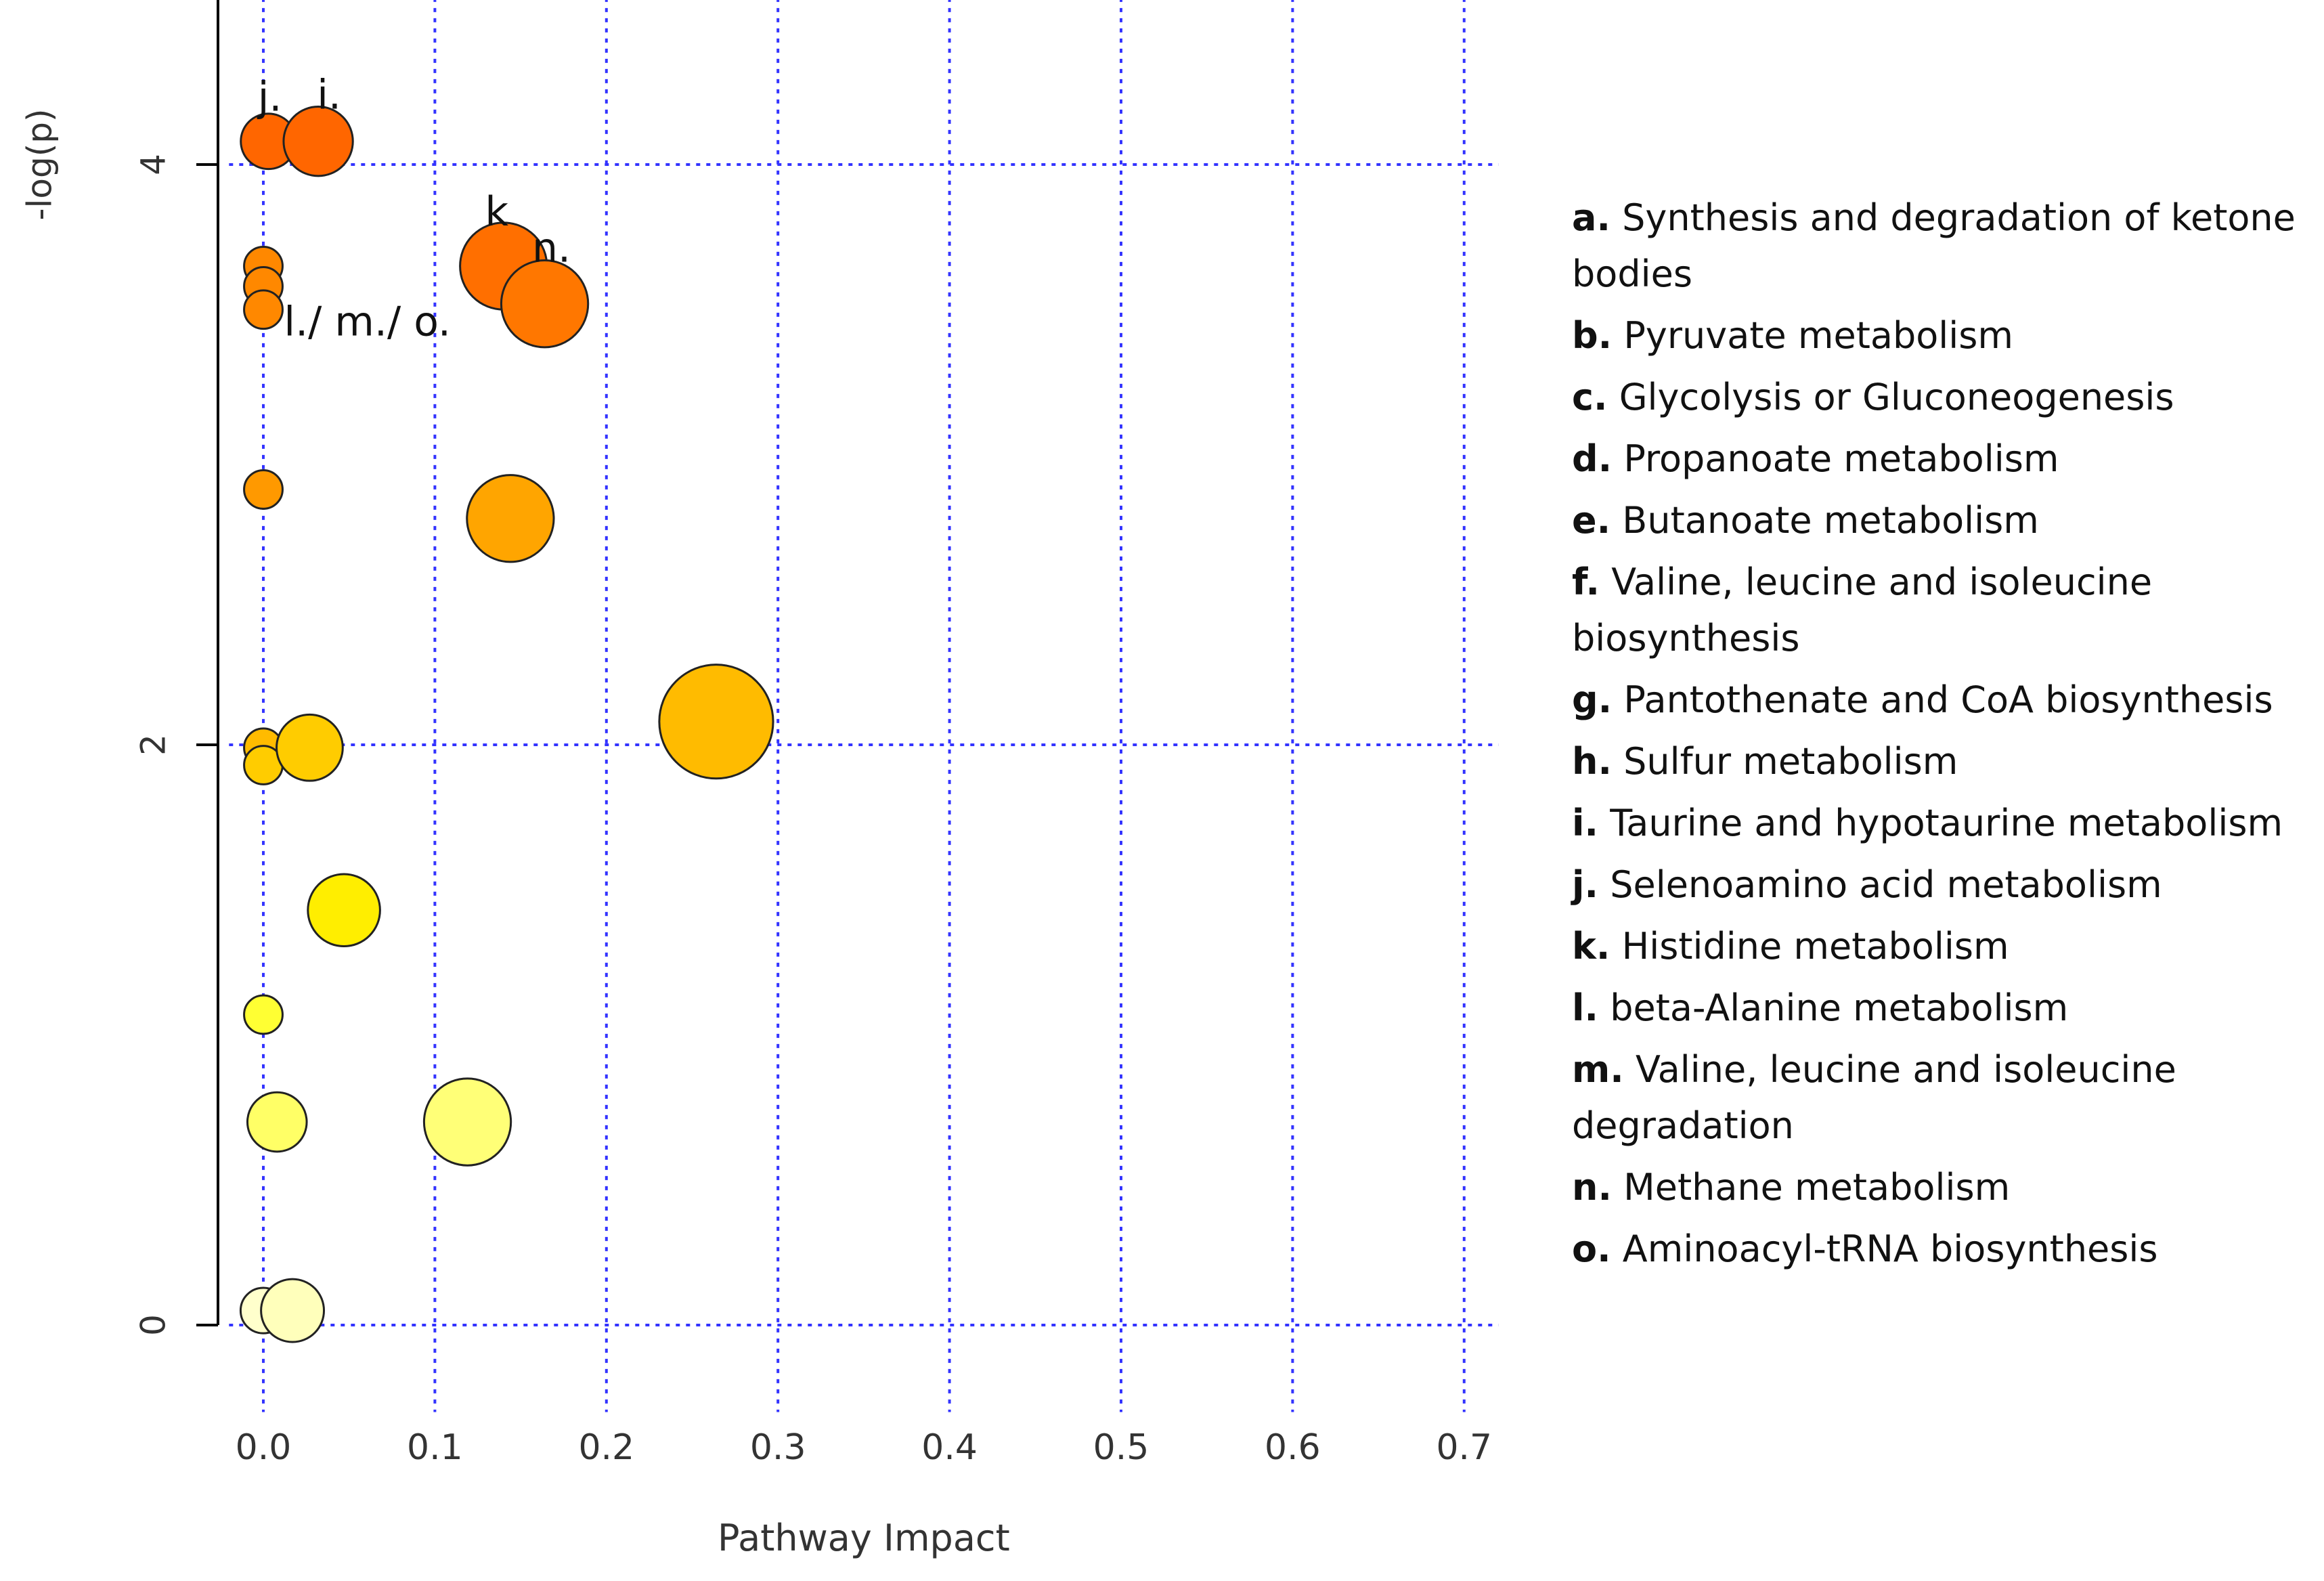 This screenshot has width=2324, height=1581. Describe the element at coordinates (1593, 335) in the screenshot. I see `legend-letter: b.` at that location.